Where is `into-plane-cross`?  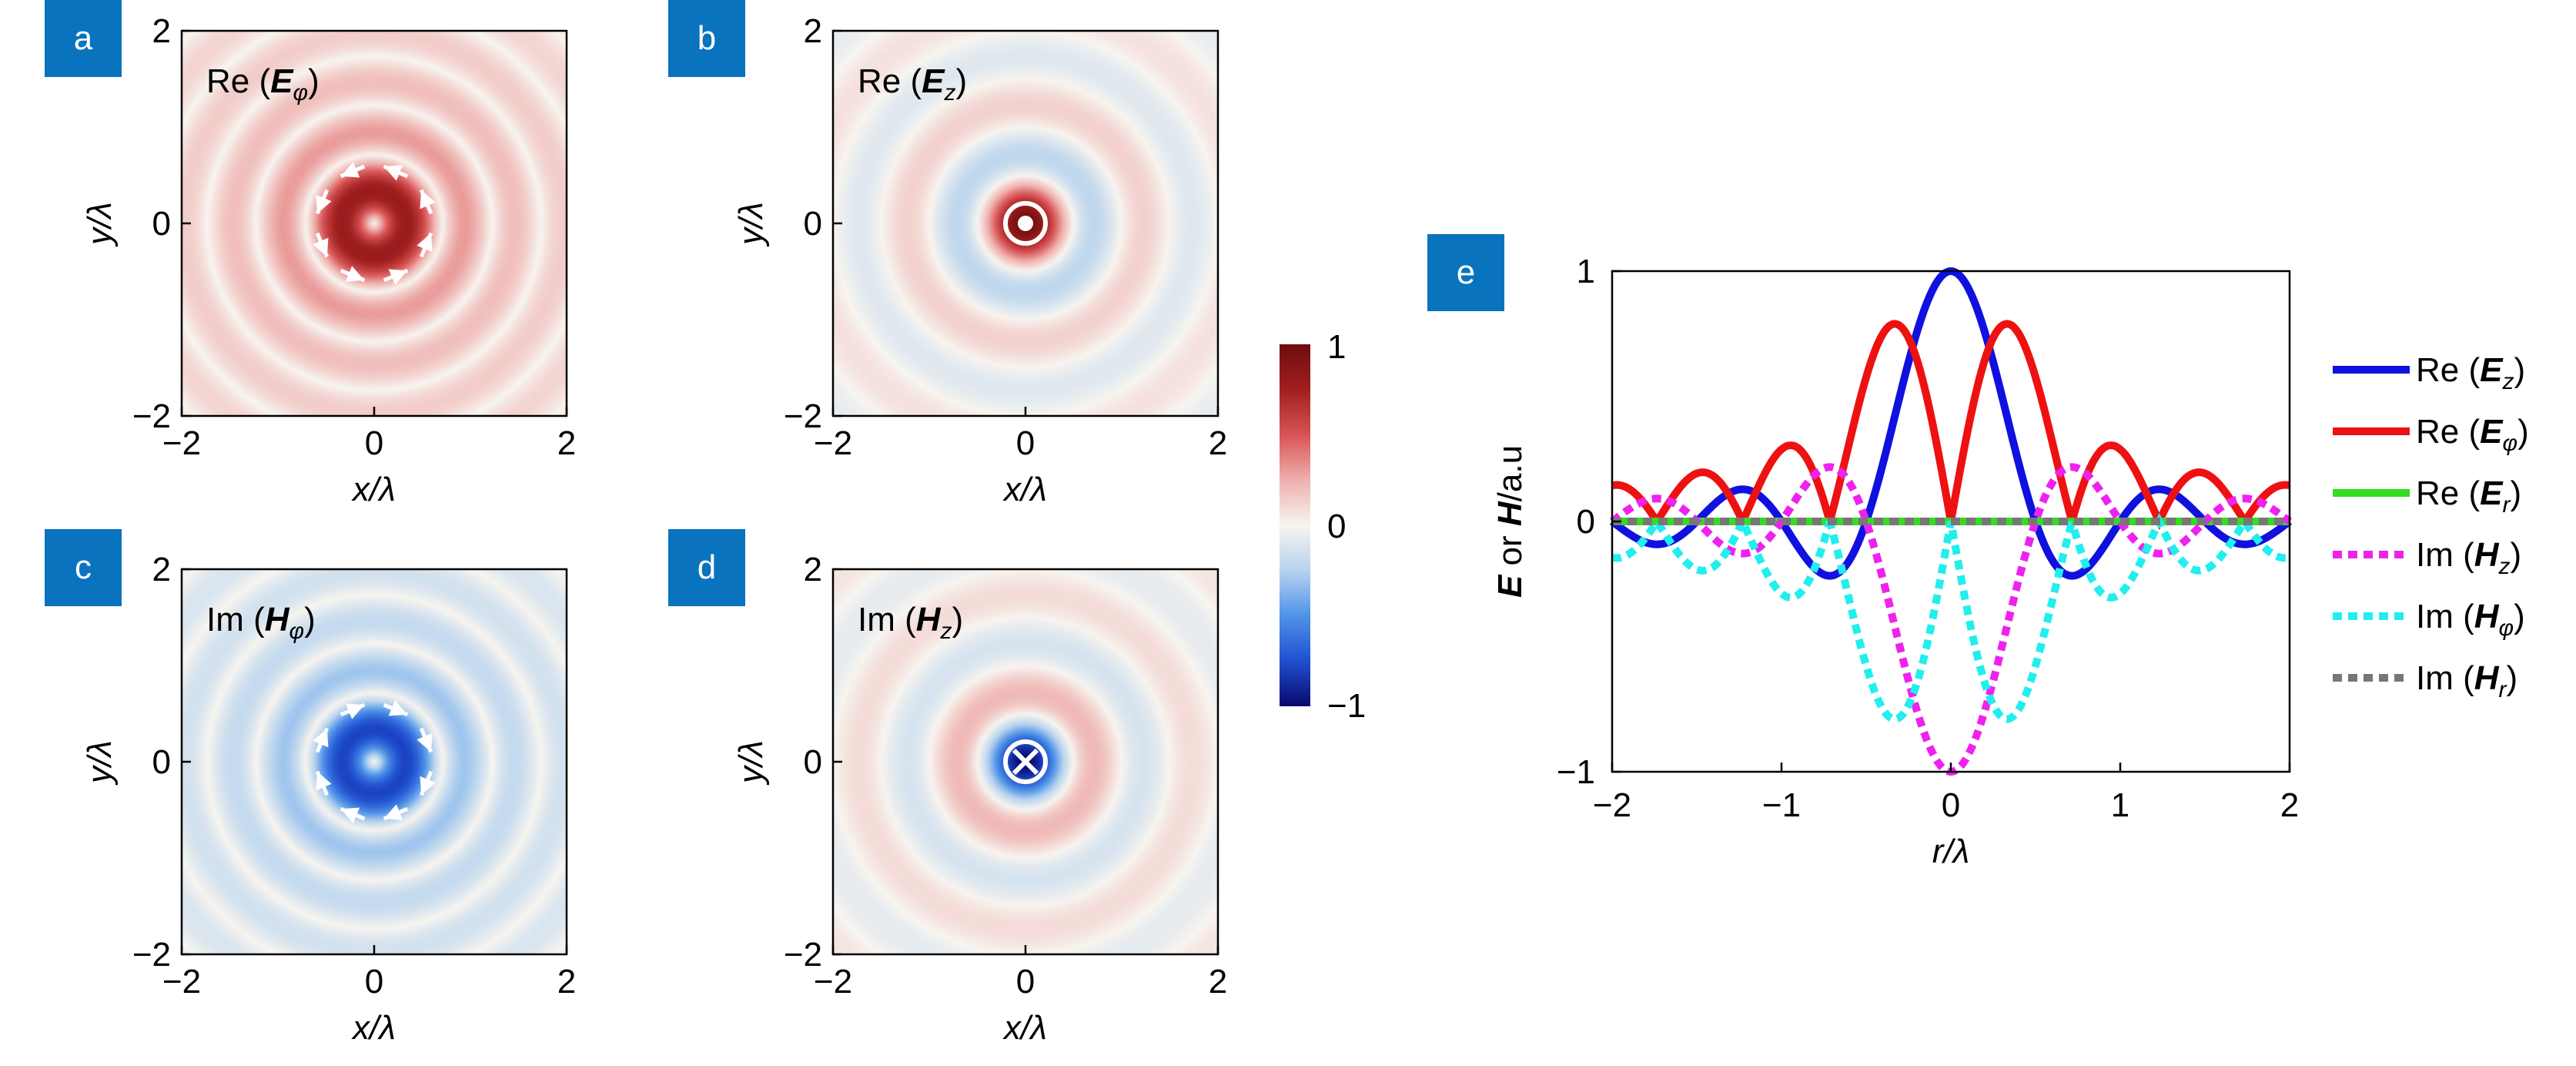 into-plane-cross is located at coordinates (1026, 762).